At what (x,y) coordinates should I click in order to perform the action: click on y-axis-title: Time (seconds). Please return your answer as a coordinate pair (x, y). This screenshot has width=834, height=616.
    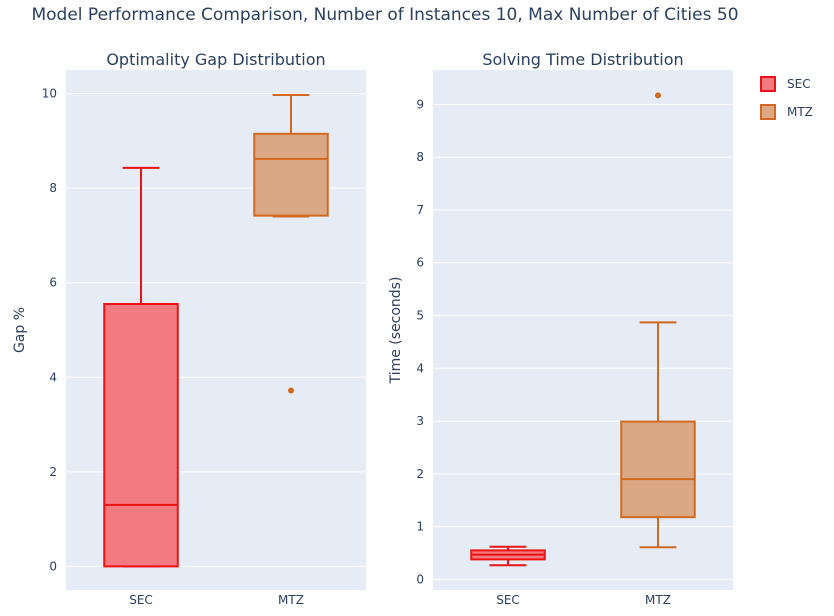
    Looking at the image, I should click on (396, 331).